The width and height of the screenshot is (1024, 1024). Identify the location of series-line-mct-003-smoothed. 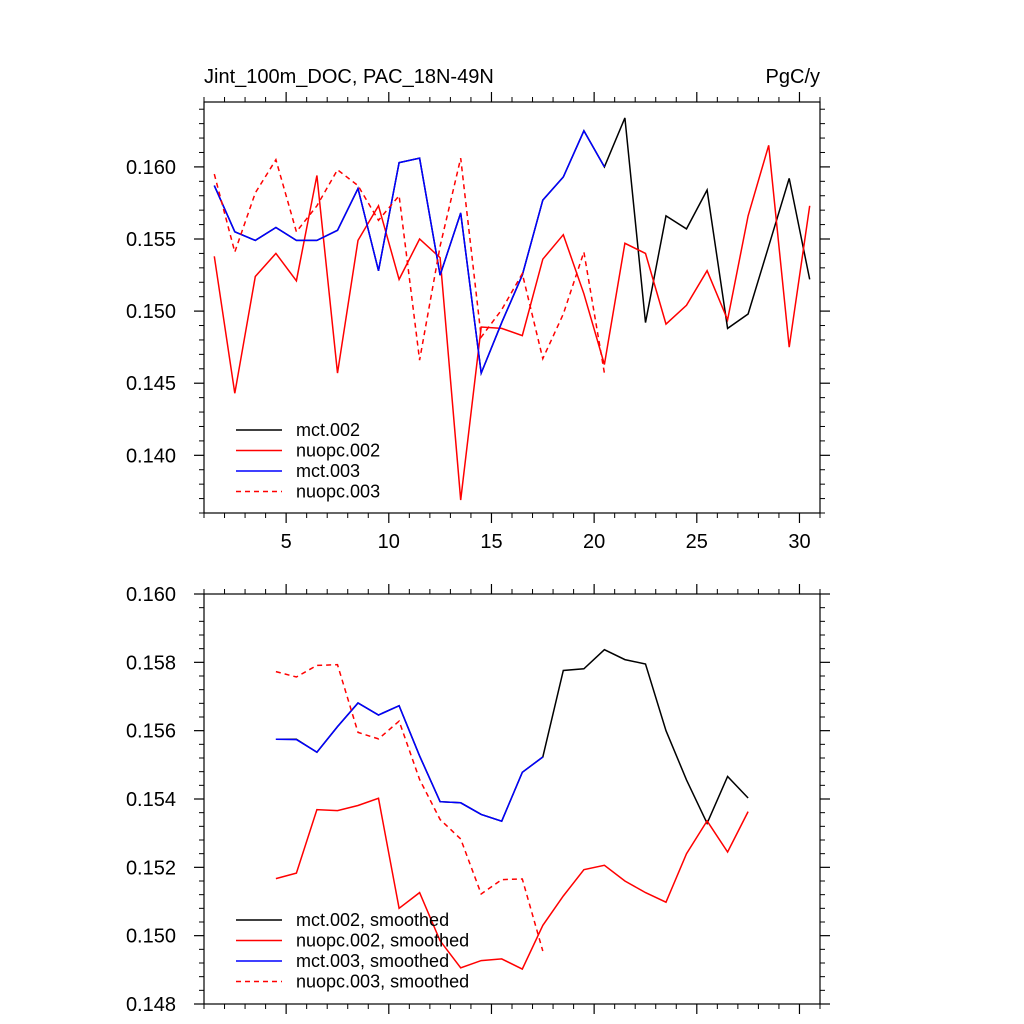
(409, 762).